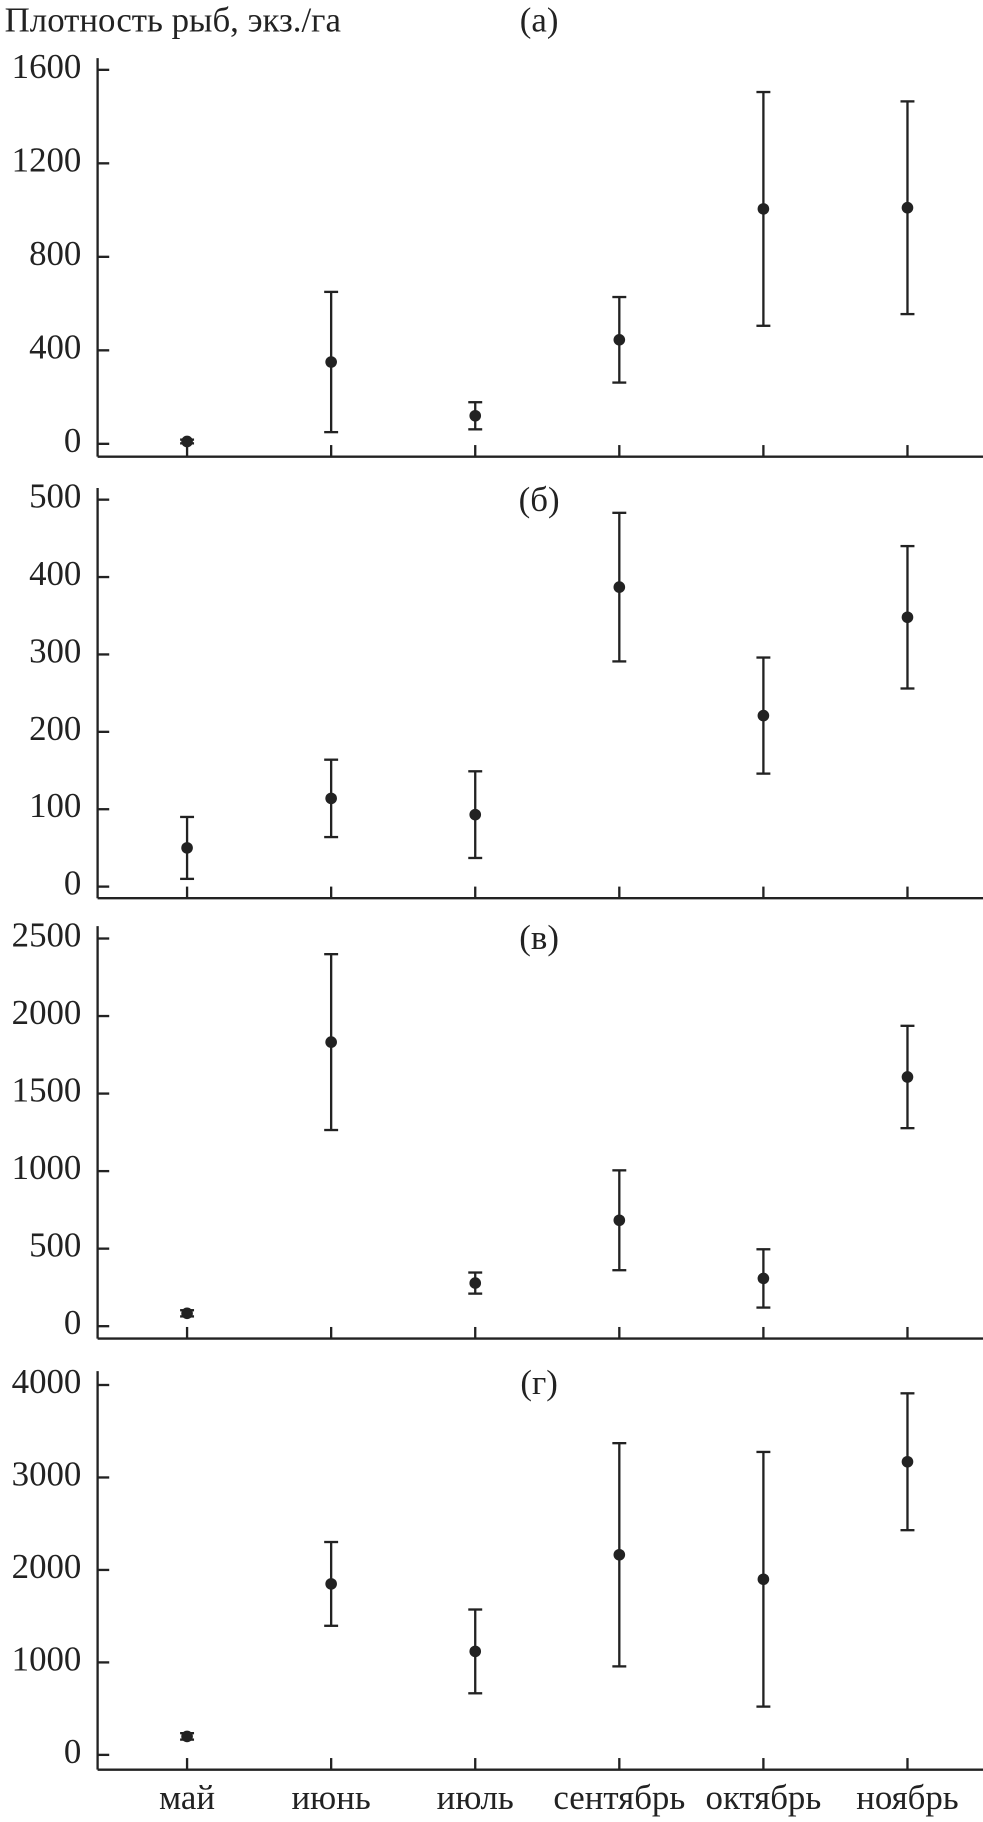 This screenshot has width=983, height=1822. Describe the element at coordinates (55, 805) in the screenshot. I see `y-tick-label: 100` at that location.